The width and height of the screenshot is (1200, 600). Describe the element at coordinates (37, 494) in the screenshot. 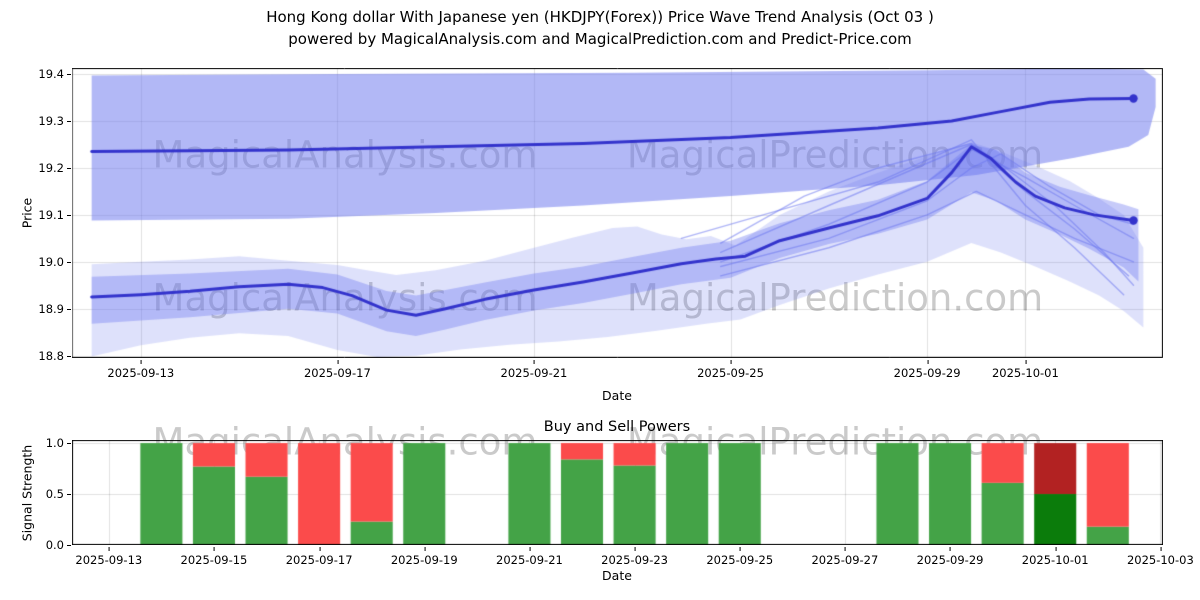

I see `y-tick-label: 0.5` at that location.